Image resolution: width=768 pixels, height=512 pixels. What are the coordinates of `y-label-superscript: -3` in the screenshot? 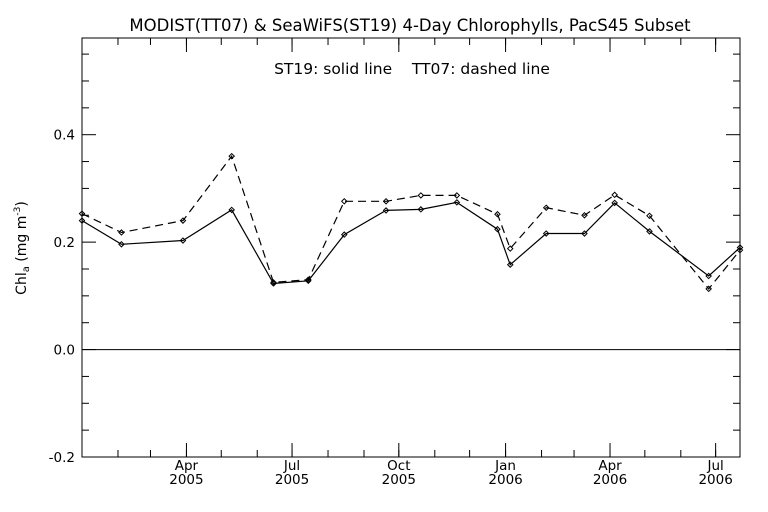 It's located at (18, 211).